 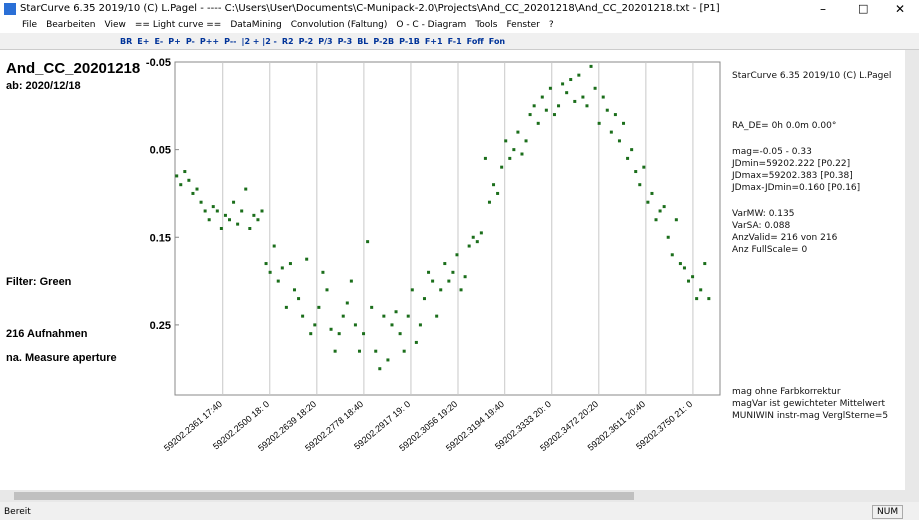 I want to click on status-text: Bereit, so click(x=17, y=512).